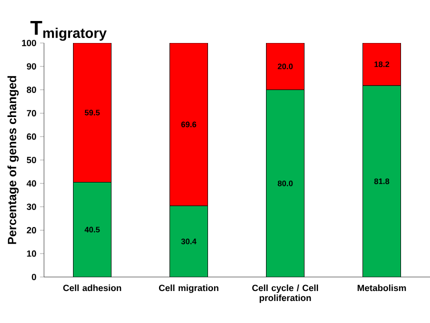 The height and width of the screenshot is (323, 430). Describe the element at coordinates (68, 31) in the screenshot. I see `chart-title: $\text{T}_{\text{migratory}}$` at that location.